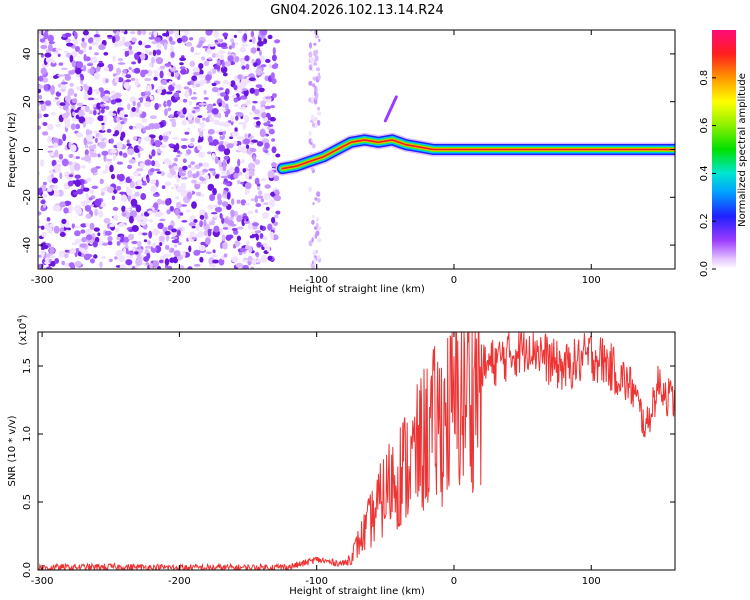  Describe the element at coordinates (179, 581) in the screenshot. I see `snr-x-tick-label: -200` at that location.